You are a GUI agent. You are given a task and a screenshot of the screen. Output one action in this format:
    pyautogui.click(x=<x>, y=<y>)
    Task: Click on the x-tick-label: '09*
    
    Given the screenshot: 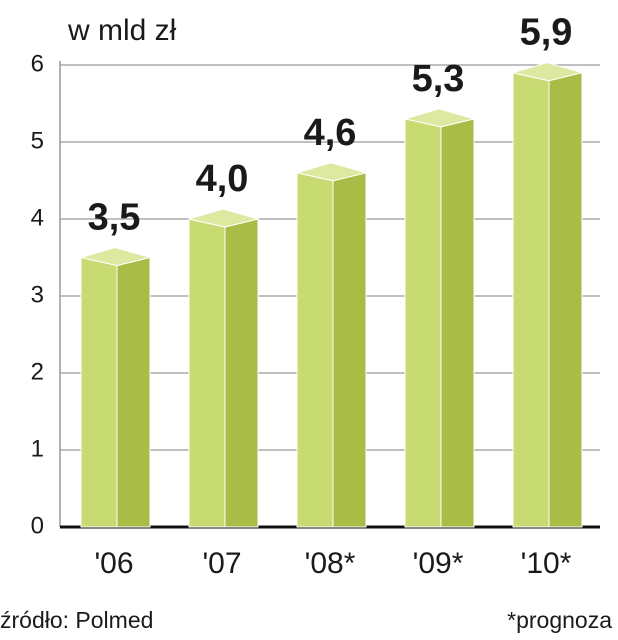 What is the action you would take?
    pyautogui.click(x=438, y=563)
    